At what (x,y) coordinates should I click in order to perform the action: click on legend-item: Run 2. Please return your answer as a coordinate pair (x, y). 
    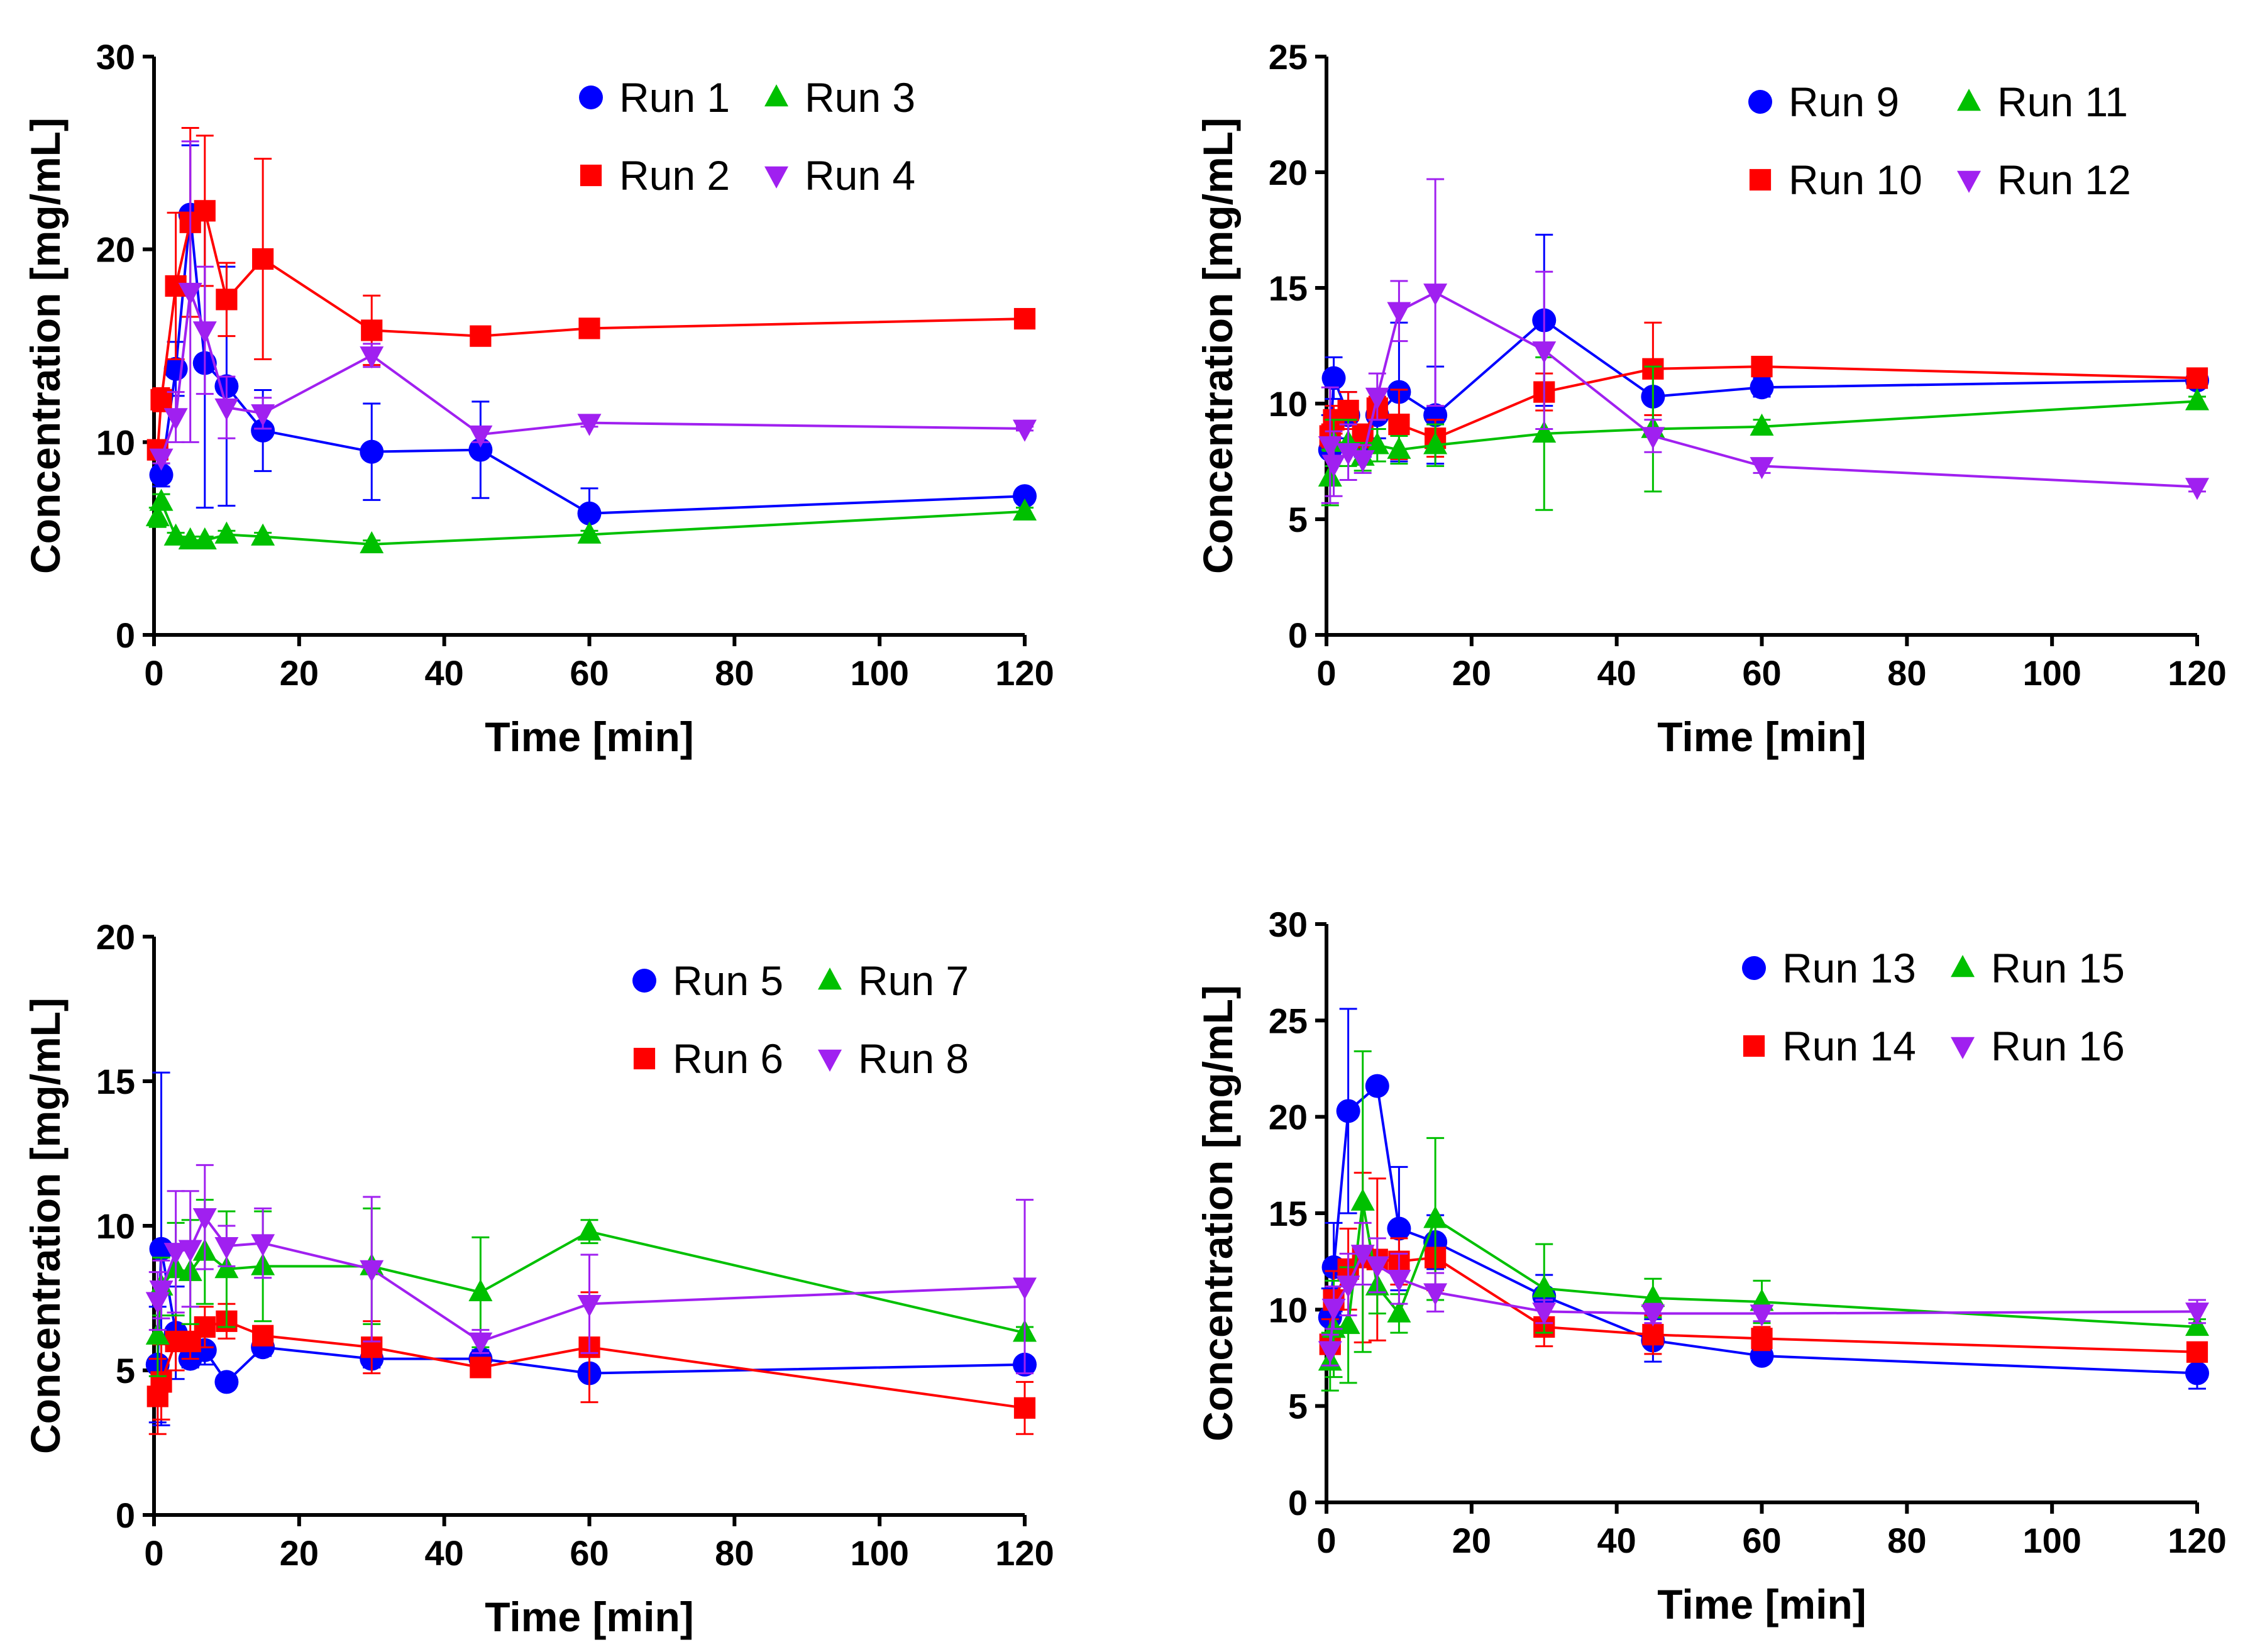
    Looking at the image, I should click on (655, 175).